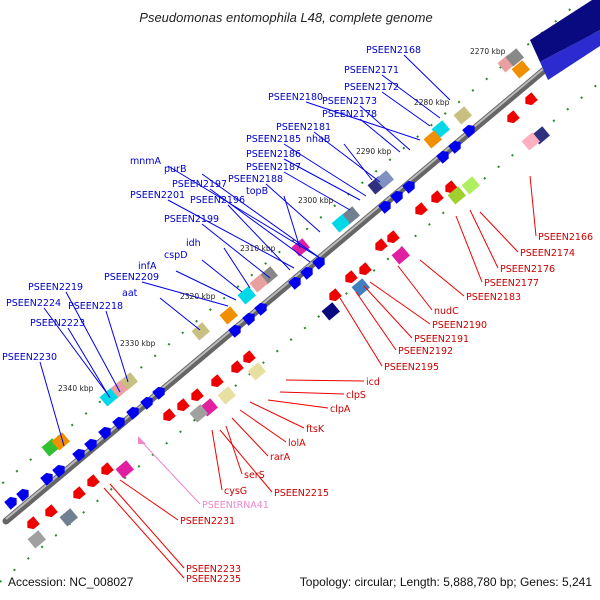  I want to click on gene-label-reverse: PSEEN2215, so click(301, 493).